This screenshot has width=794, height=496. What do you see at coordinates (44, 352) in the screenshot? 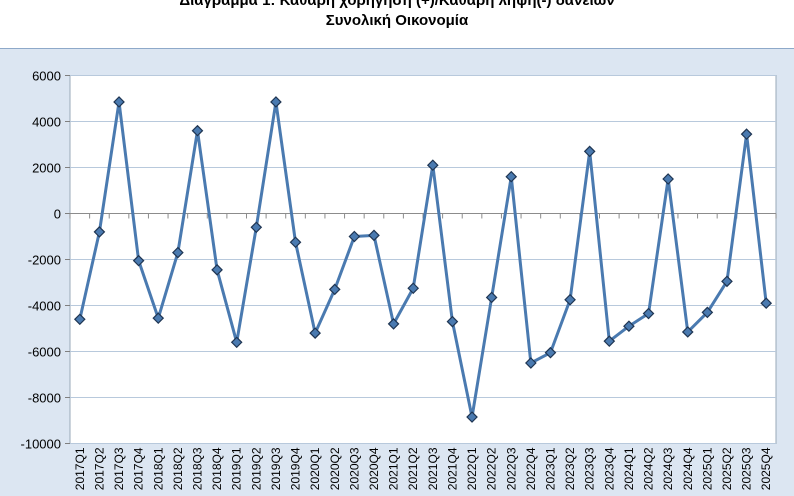
I see `y-tick-label: -6000` at bounding box center [44, 352].